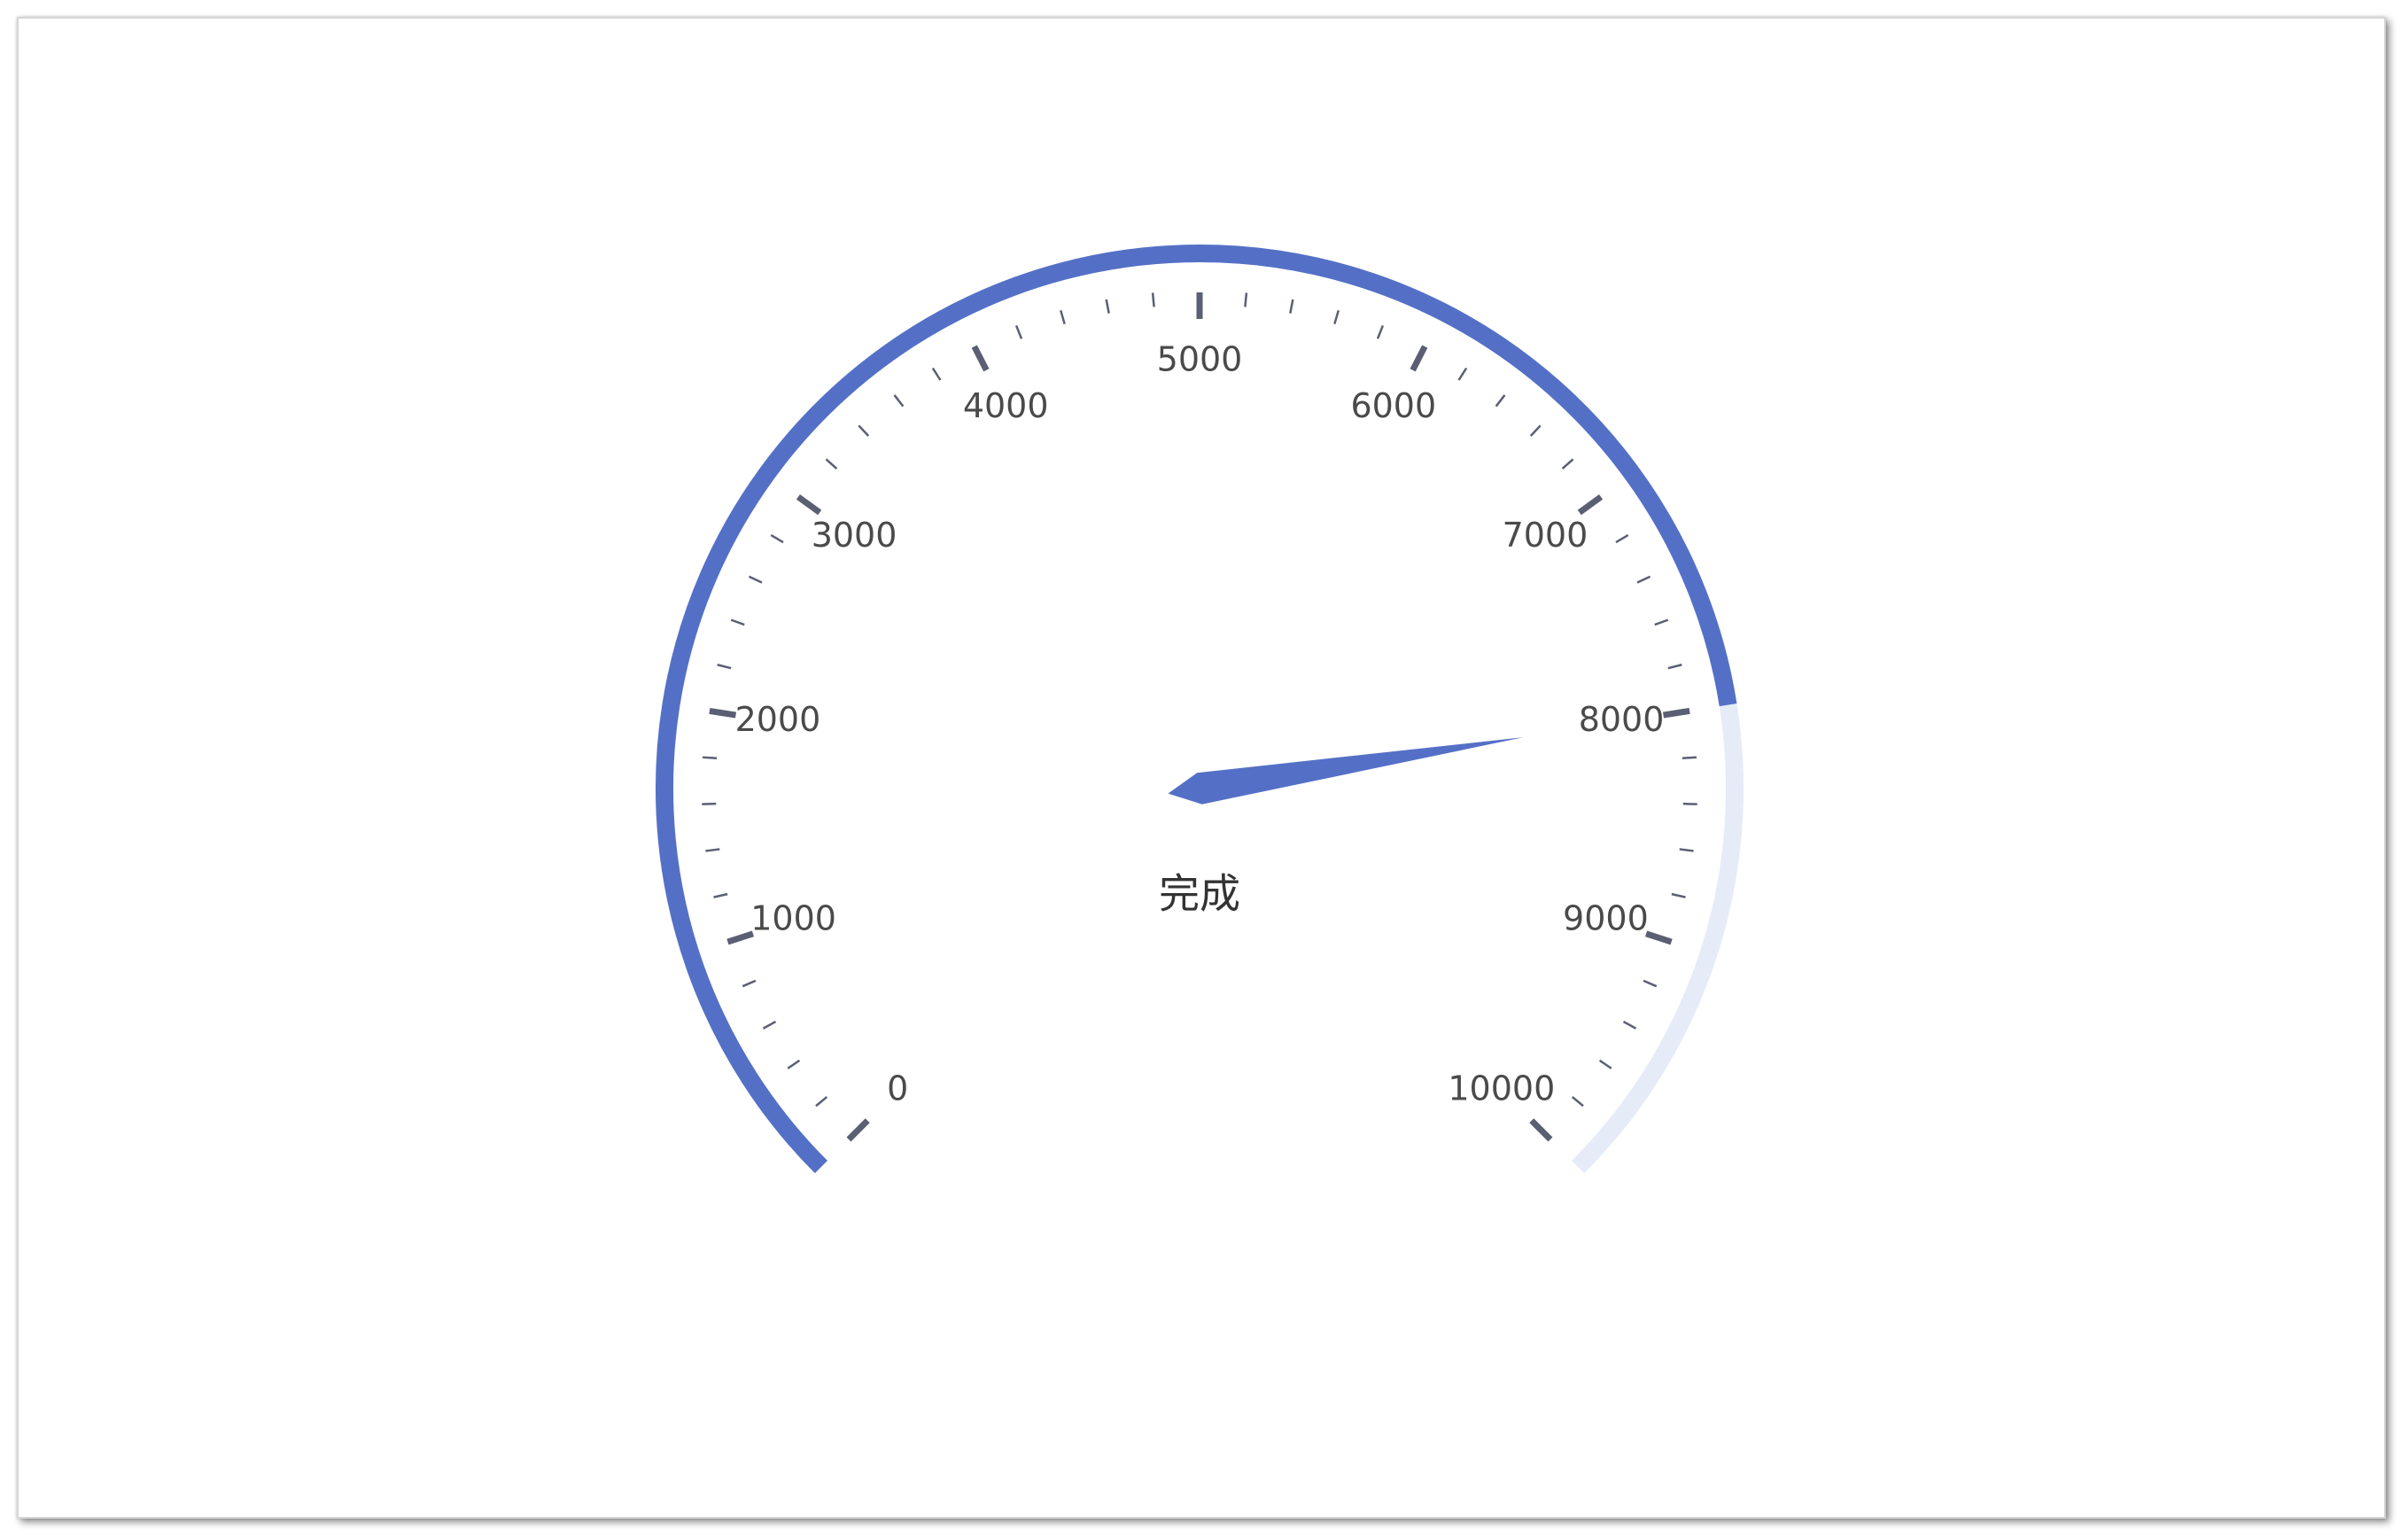  I want to click on gauge-tick-label: 2000, so click(778, 720).